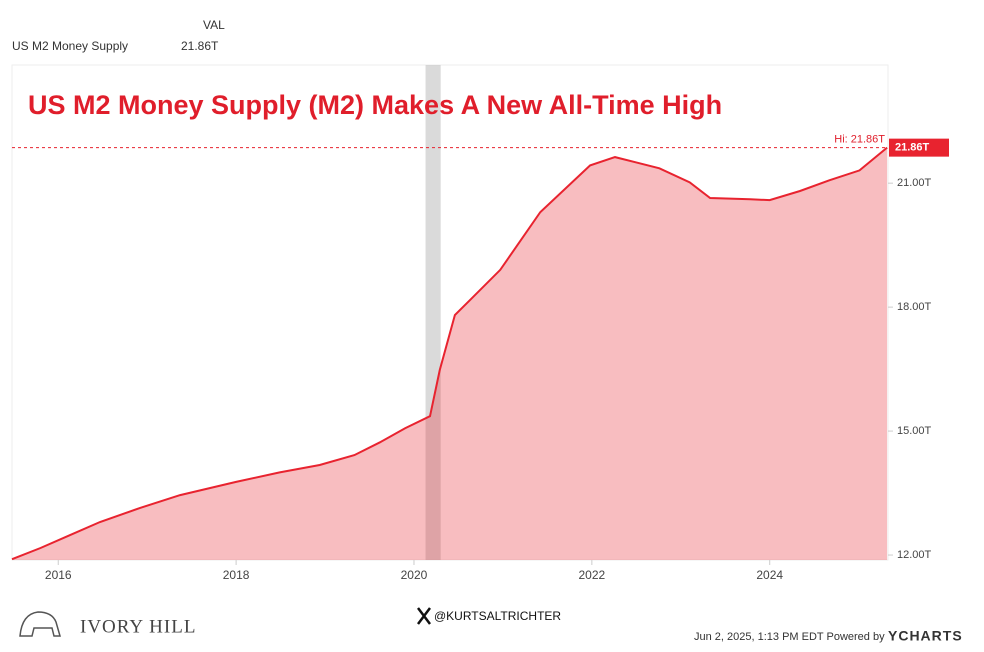 This screenshot has width=984, height=652. I want to click on y-tick-label: 21.00T, so click(914, 183).